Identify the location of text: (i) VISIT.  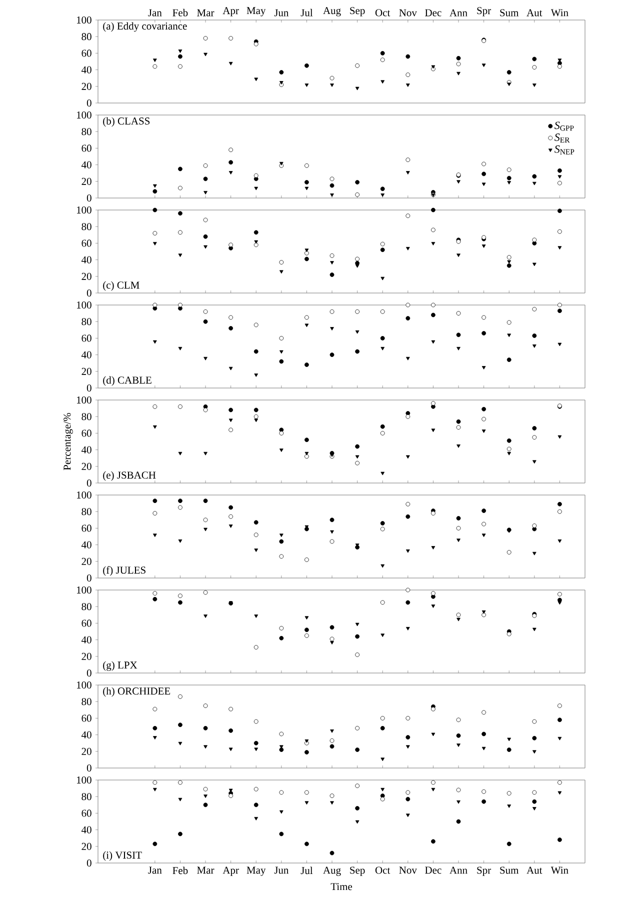
(122, 856).